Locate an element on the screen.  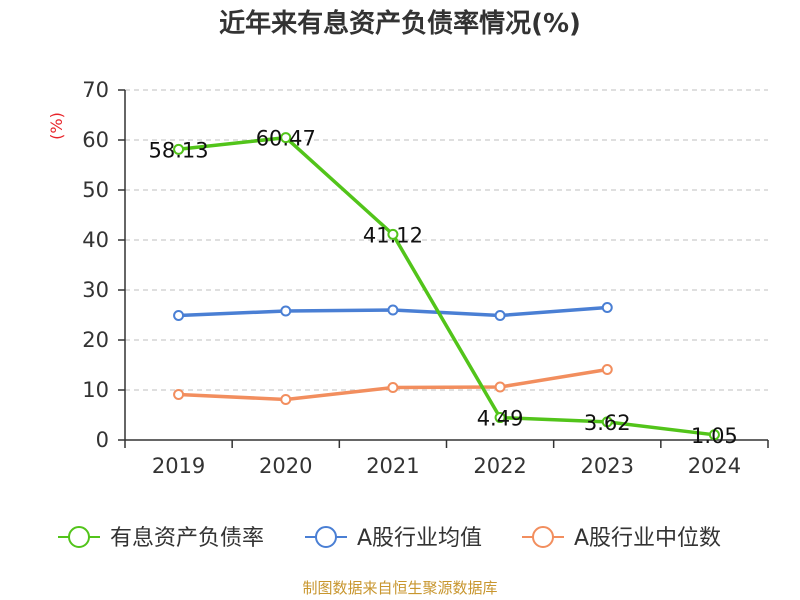
x-tick-label: 2020 is located at coordinates (285, 466).